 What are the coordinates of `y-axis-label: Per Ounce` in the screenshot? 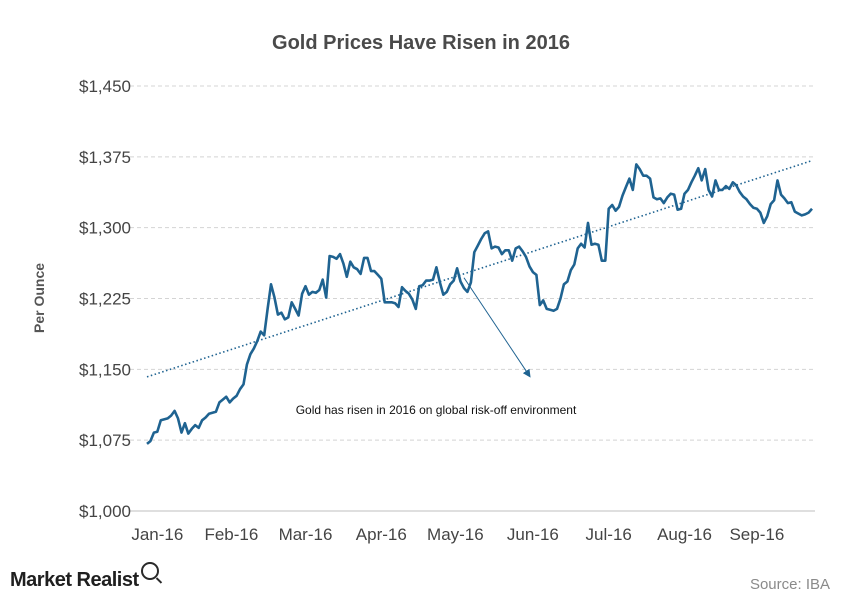 It's located at (39, 298).